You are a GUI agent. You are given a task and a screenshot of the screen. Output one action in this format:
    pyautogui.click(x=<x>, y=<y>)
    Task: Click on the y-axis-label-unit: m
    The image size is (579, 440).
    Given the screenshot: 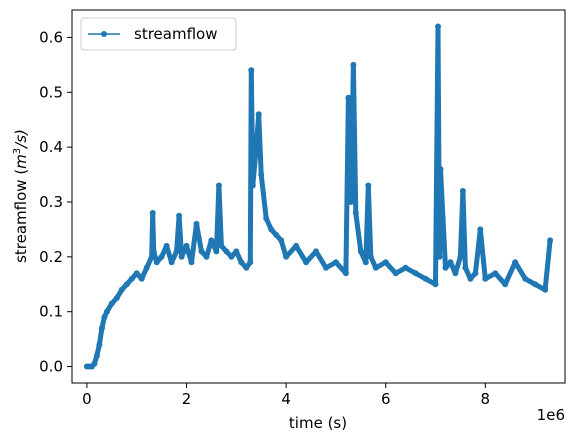 What is the action you would take?
    pyautogui.click(x=21, y=161)
    